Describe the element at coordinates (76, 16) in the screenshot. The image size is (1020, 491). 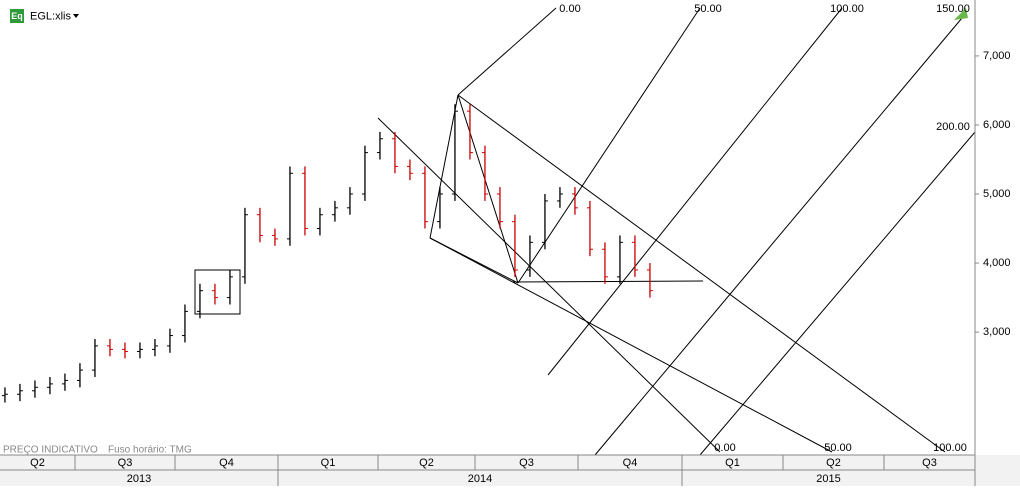
I see `dropdown-arrow` at that location.